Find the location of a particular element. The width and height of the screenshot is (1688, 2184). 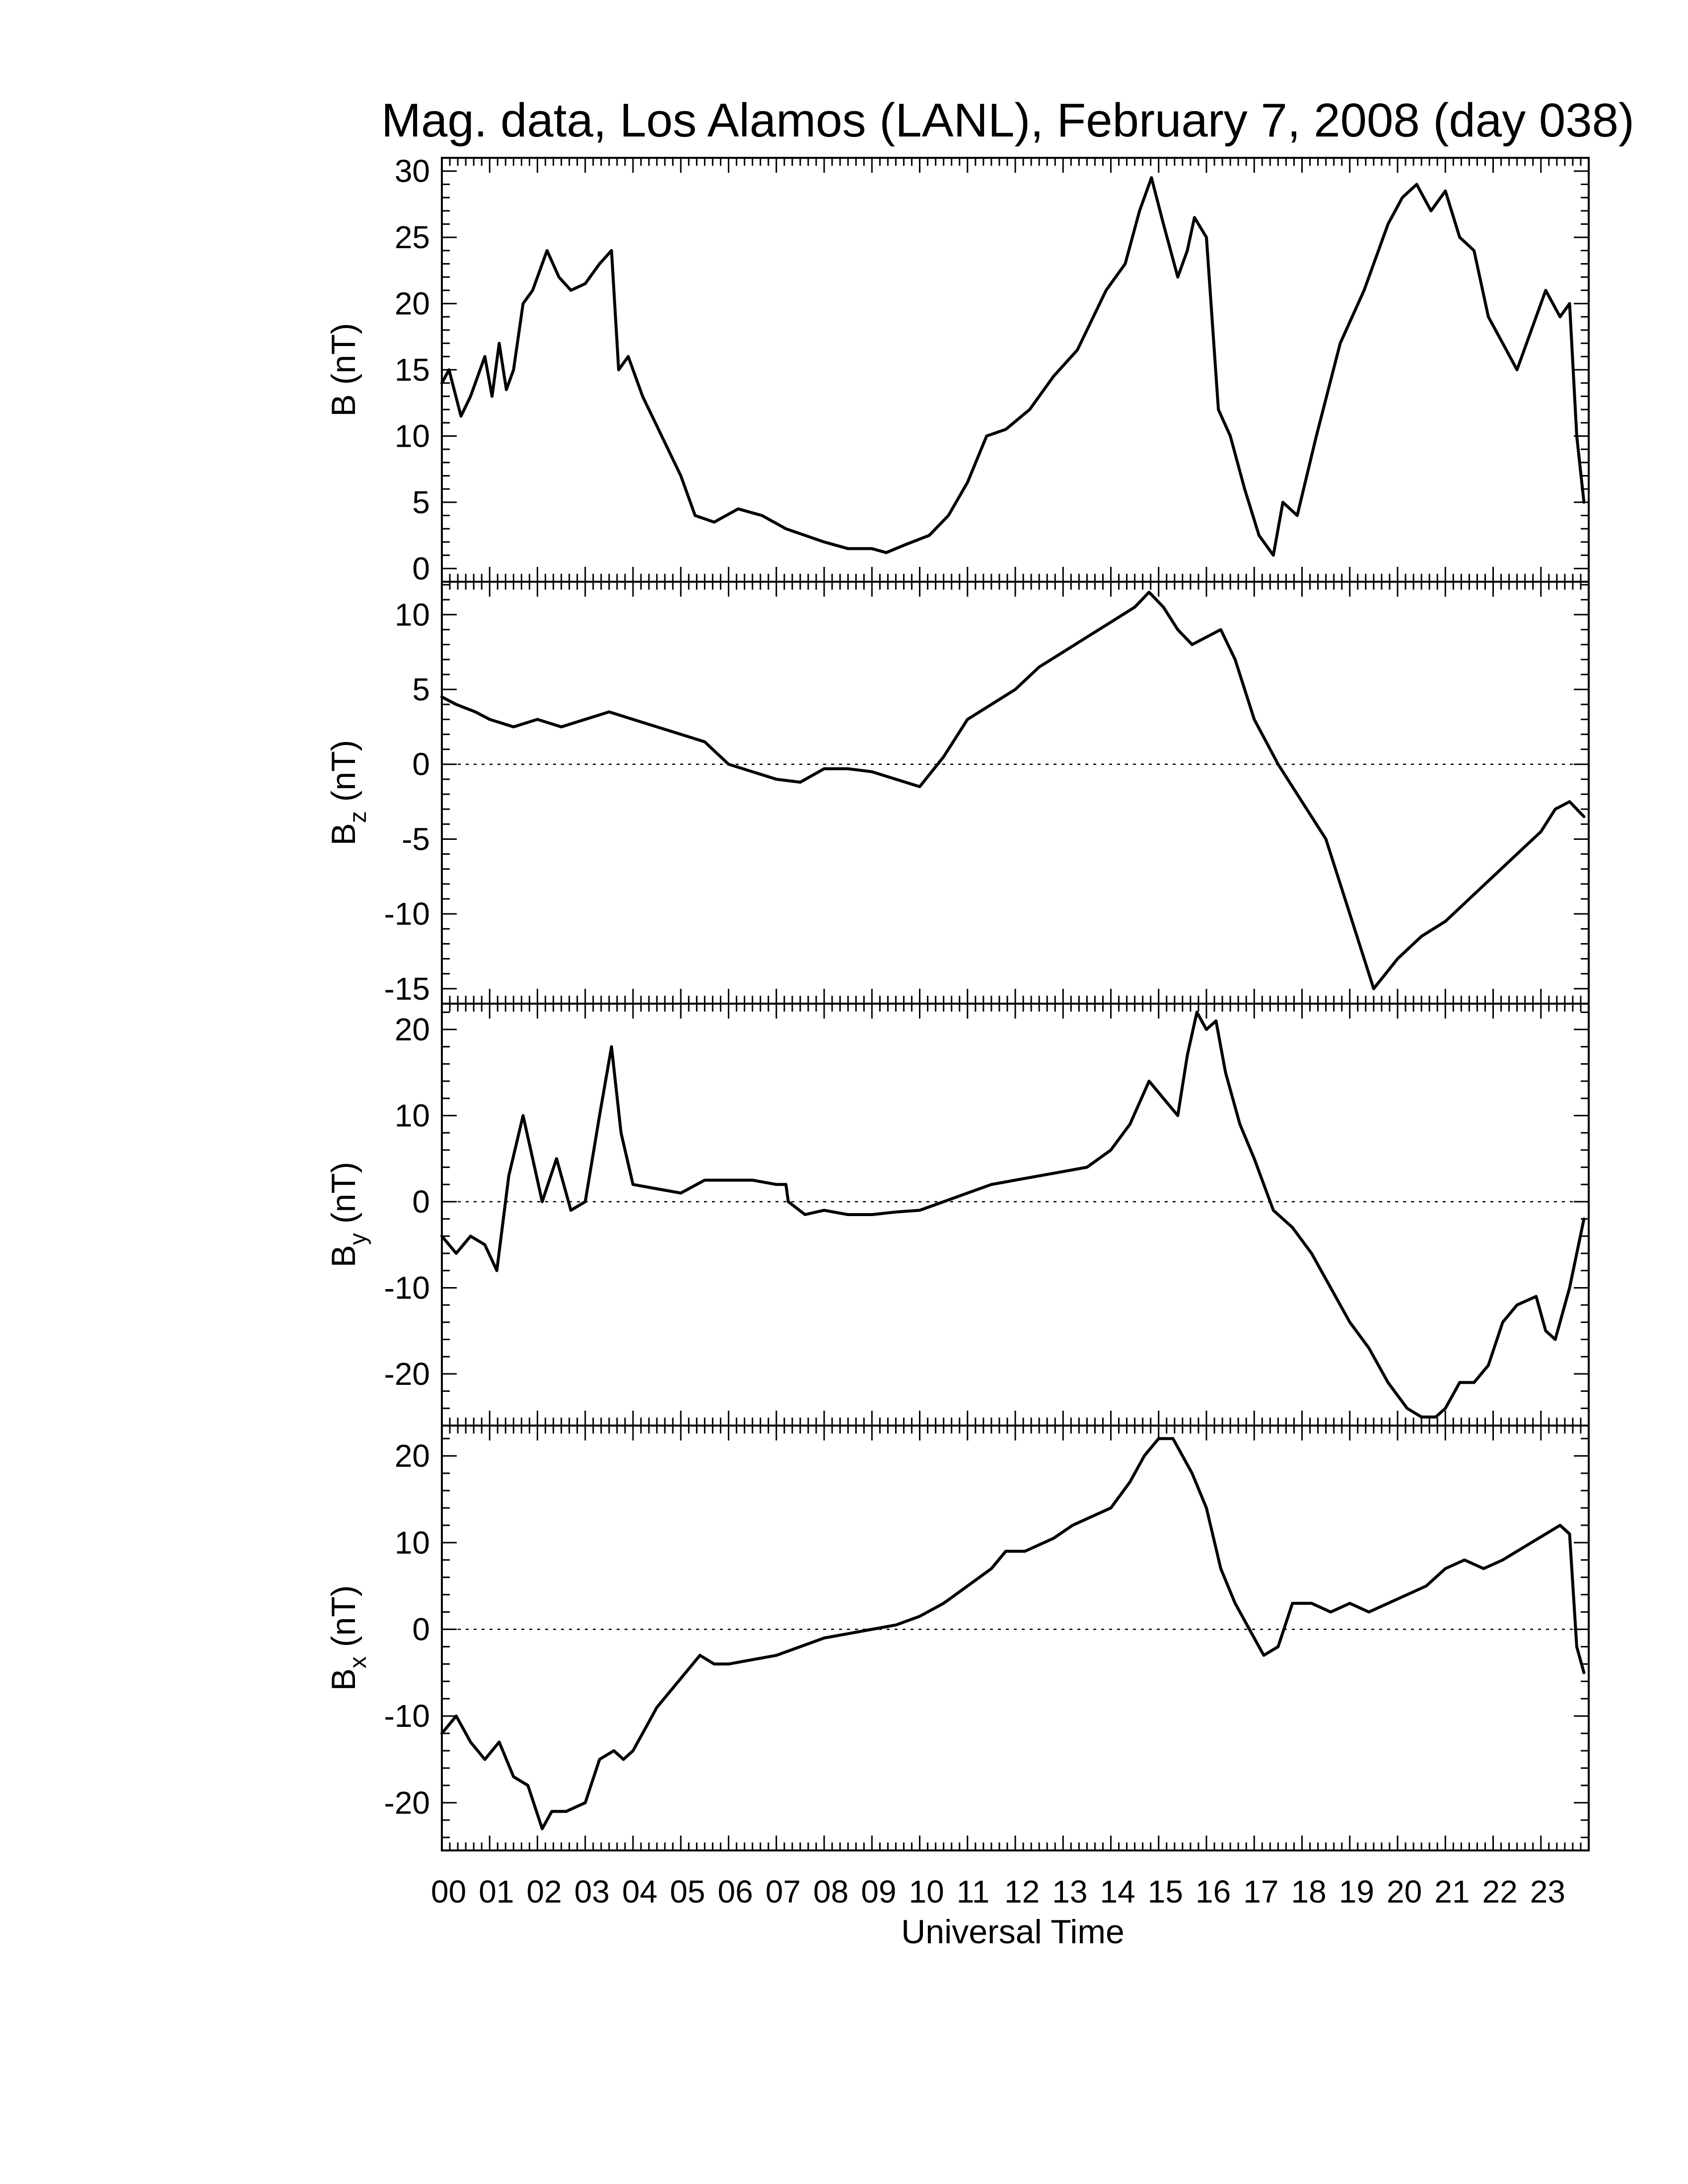

panel-bz: -15 -10 -5 0 5 10 Bz (nT) is located at coordinates (957, 794).